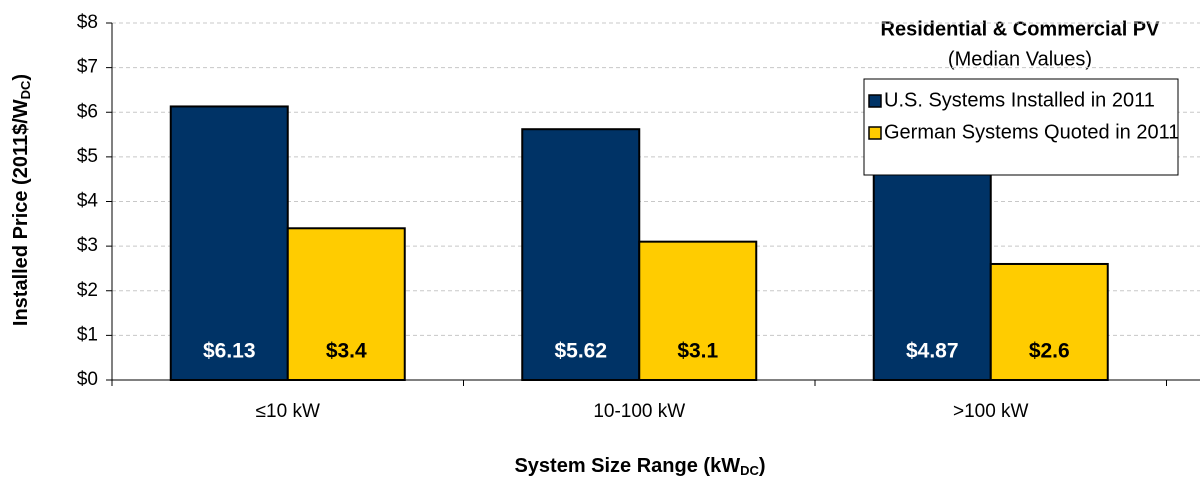 This screenshot has width=1202, height=481. Describe the element at coordinates (1020, 59) in the screenshot. I see `legend-subtitle: (Median Values)` at that location.